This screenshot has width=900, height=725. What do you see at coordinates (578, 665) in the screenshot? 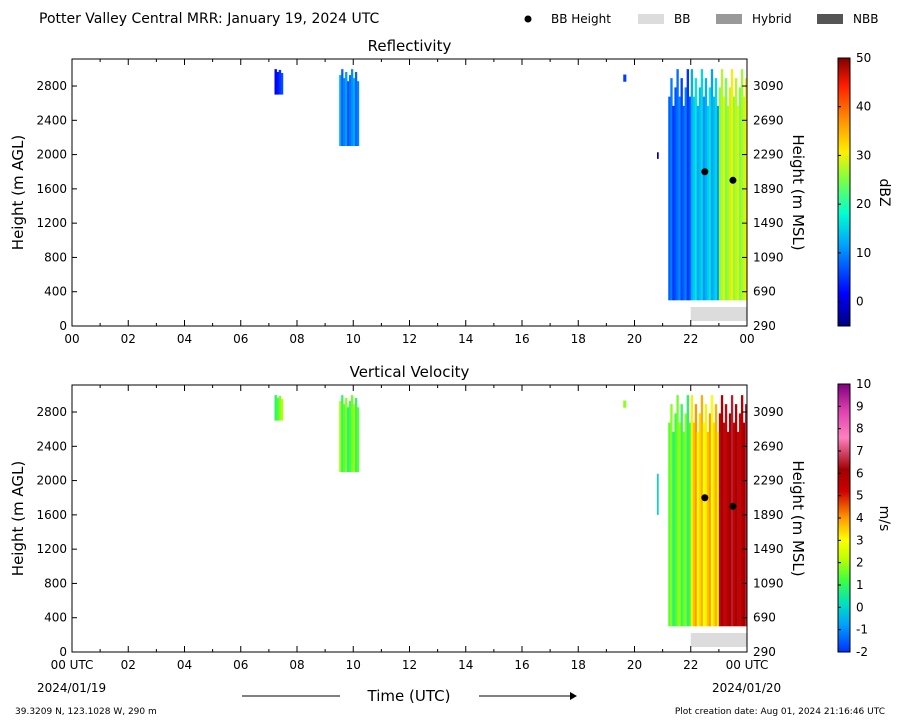
I see `x-tick-label: 18` at bounding box center [578, 665].